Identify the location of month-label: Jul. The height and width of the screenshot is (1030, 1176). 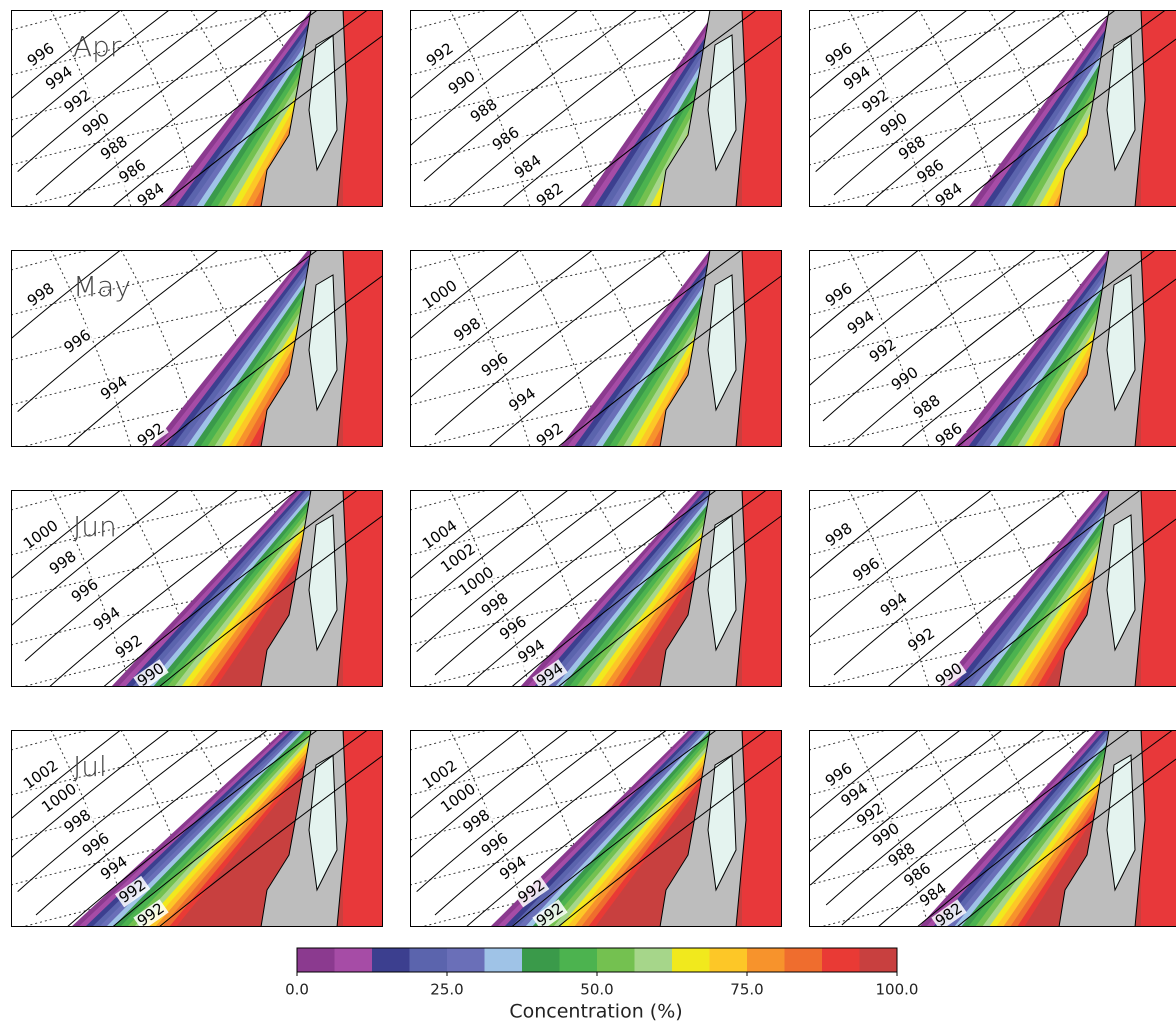
(90, 766).